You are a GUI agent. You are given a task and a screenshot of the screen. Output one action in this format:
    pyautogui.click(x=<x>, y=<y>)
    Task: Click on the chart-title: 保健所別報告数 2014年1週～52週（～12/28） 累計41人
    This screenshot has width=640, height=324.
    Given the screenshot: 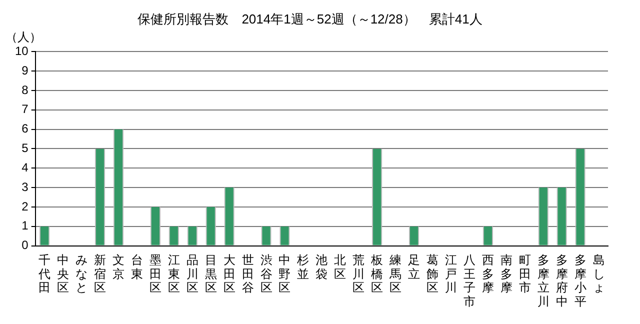 What is the action you would take?
    pyautogui.click(x=310, y=18)
    